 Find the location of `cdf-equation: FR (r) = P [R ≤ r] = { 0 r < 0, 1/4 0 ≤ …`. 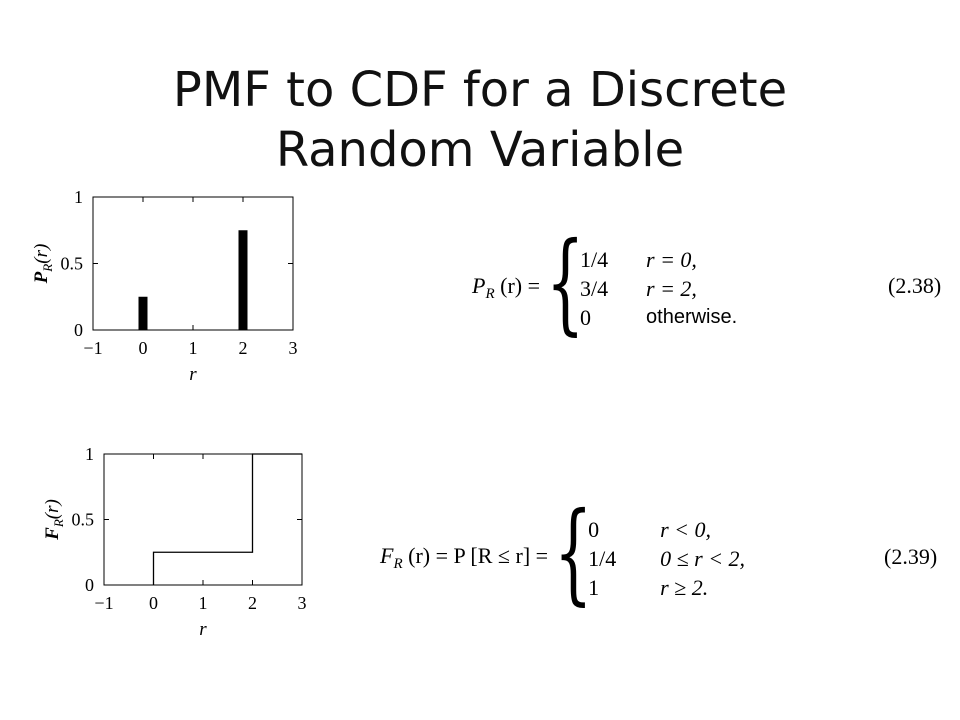

cdf-equation: FR (r) = P [R ≤ r] = { 0 r < 0, 1/4 0 ≤ … is located at coordinates (562, 552).